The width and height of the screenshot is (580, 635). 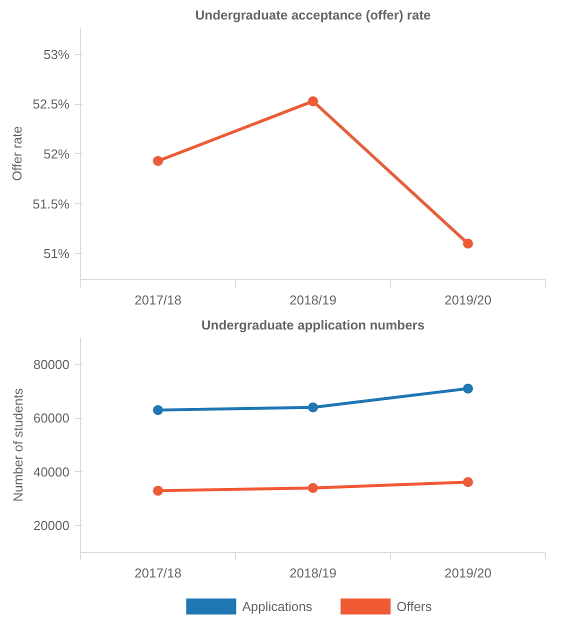 I want to click on y-tick-label: 40000, so click(x=51, y=472).